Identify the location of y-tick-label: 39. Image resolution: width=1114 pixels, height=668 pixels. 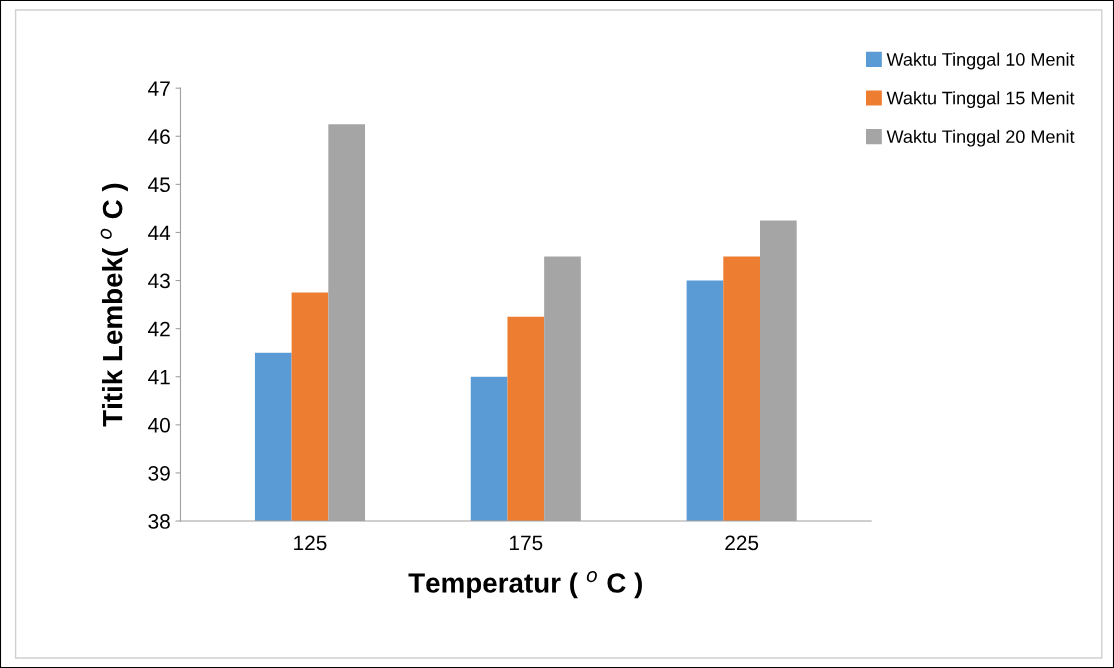
(159, 473).